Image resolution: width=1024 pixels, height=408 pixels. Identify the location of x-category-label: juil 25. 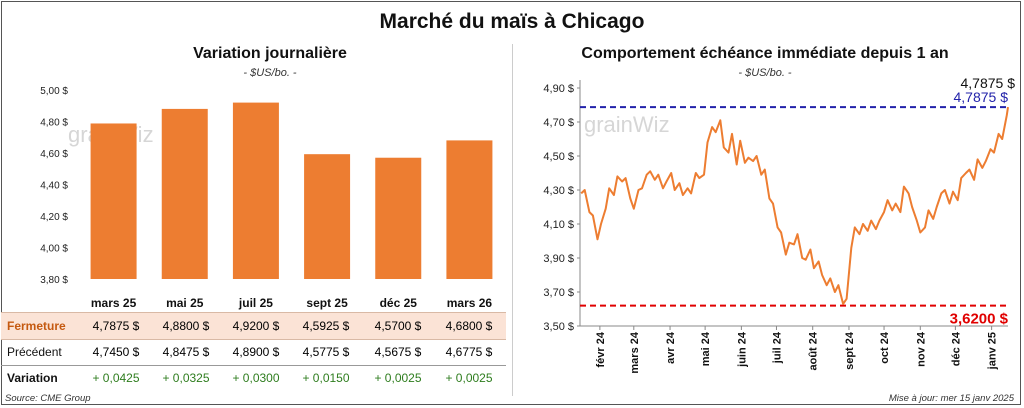
(255, 303).